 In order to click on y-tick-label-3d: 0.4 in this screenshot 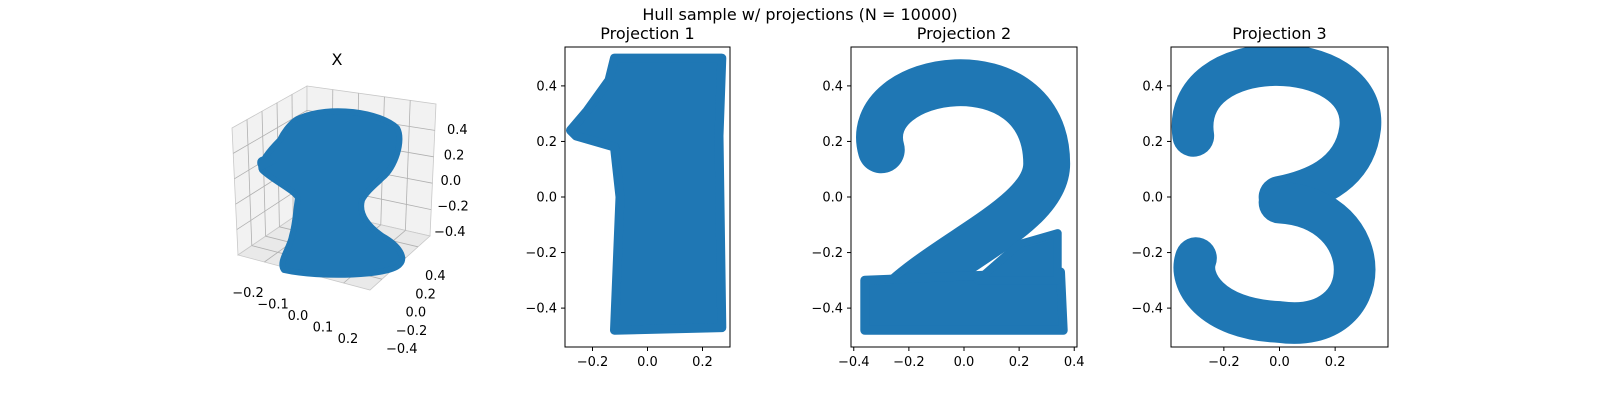, I will do `click(435, 276)`.